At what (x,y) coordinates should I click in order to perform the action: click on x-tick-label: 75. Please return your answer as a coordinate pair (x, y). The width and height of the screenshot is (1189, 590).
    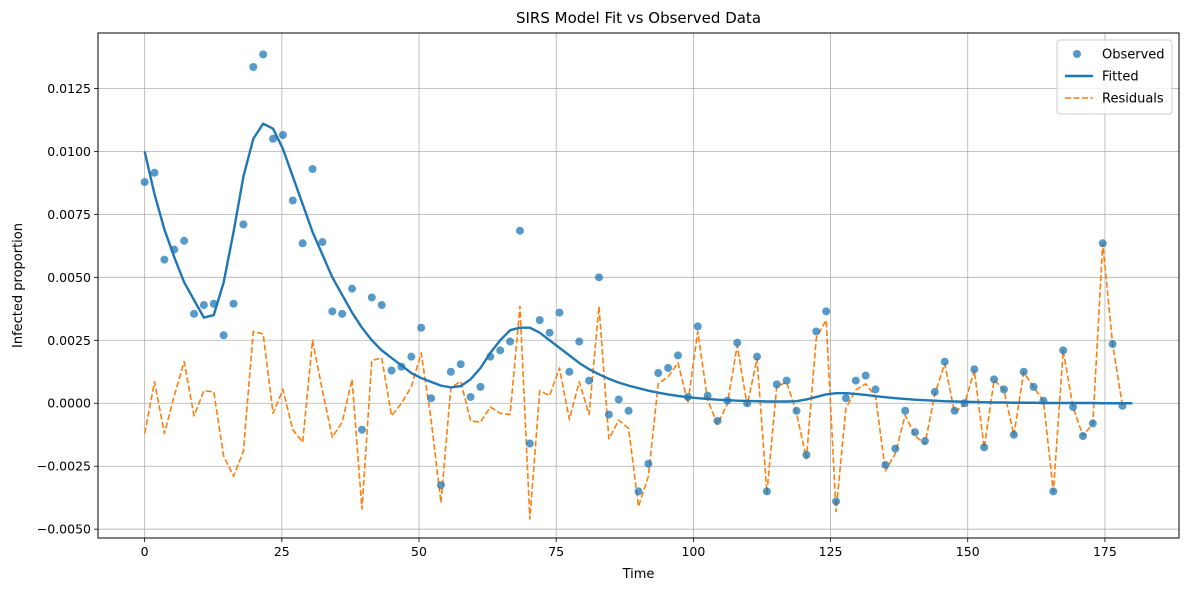
    Looking at the image, I should click on (556, 551).